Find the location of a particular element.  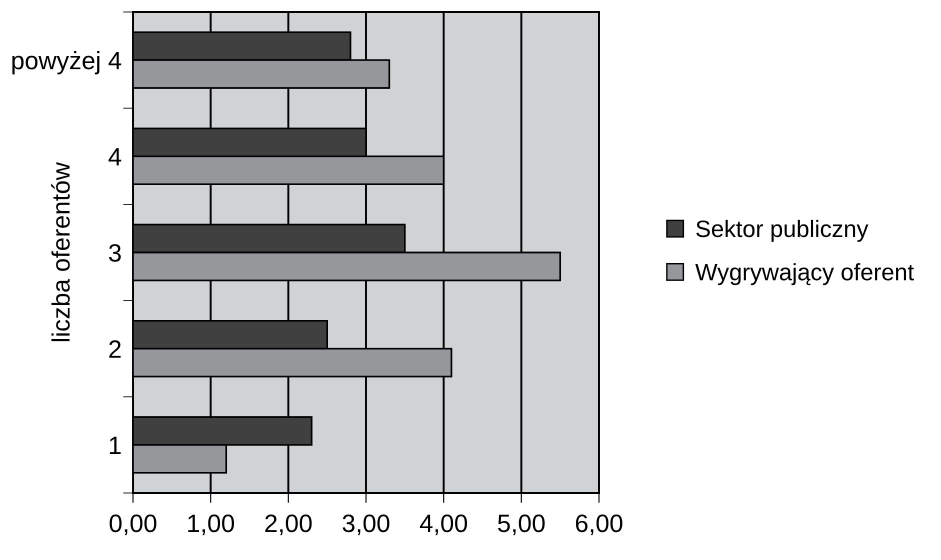

x-tick-label: 0,00 is located at coordinates (133, 525).